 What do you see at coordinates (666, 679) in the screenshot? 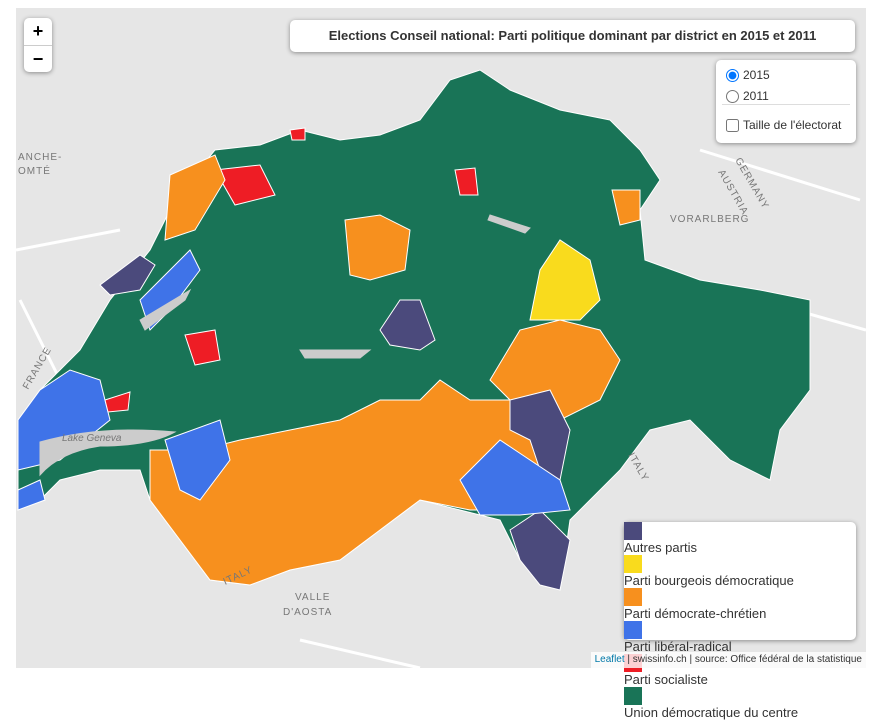
I see `legend-label: Parti socialiste` at bounding box center [666, 679].